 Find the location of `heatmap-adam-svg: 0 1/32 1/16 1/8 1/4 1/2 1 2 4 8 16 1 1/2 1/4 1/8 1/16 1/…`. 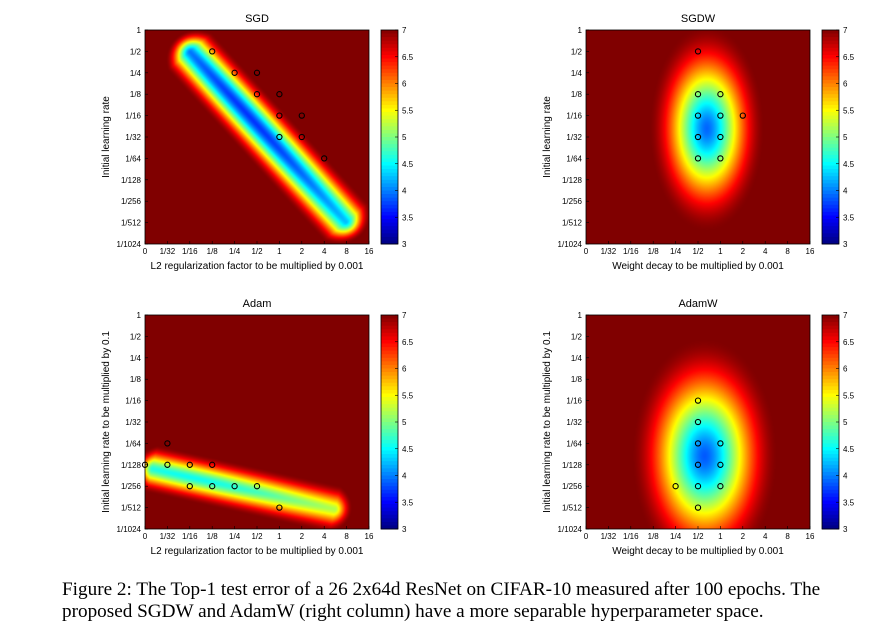

heatmap-adam-svg: 0 1/32 1/16 1/8 1/4 1/2 1 2 4 8 16 1 1/2 1/4 1/8 1/16 1/… is located at coordinates (257, 427).